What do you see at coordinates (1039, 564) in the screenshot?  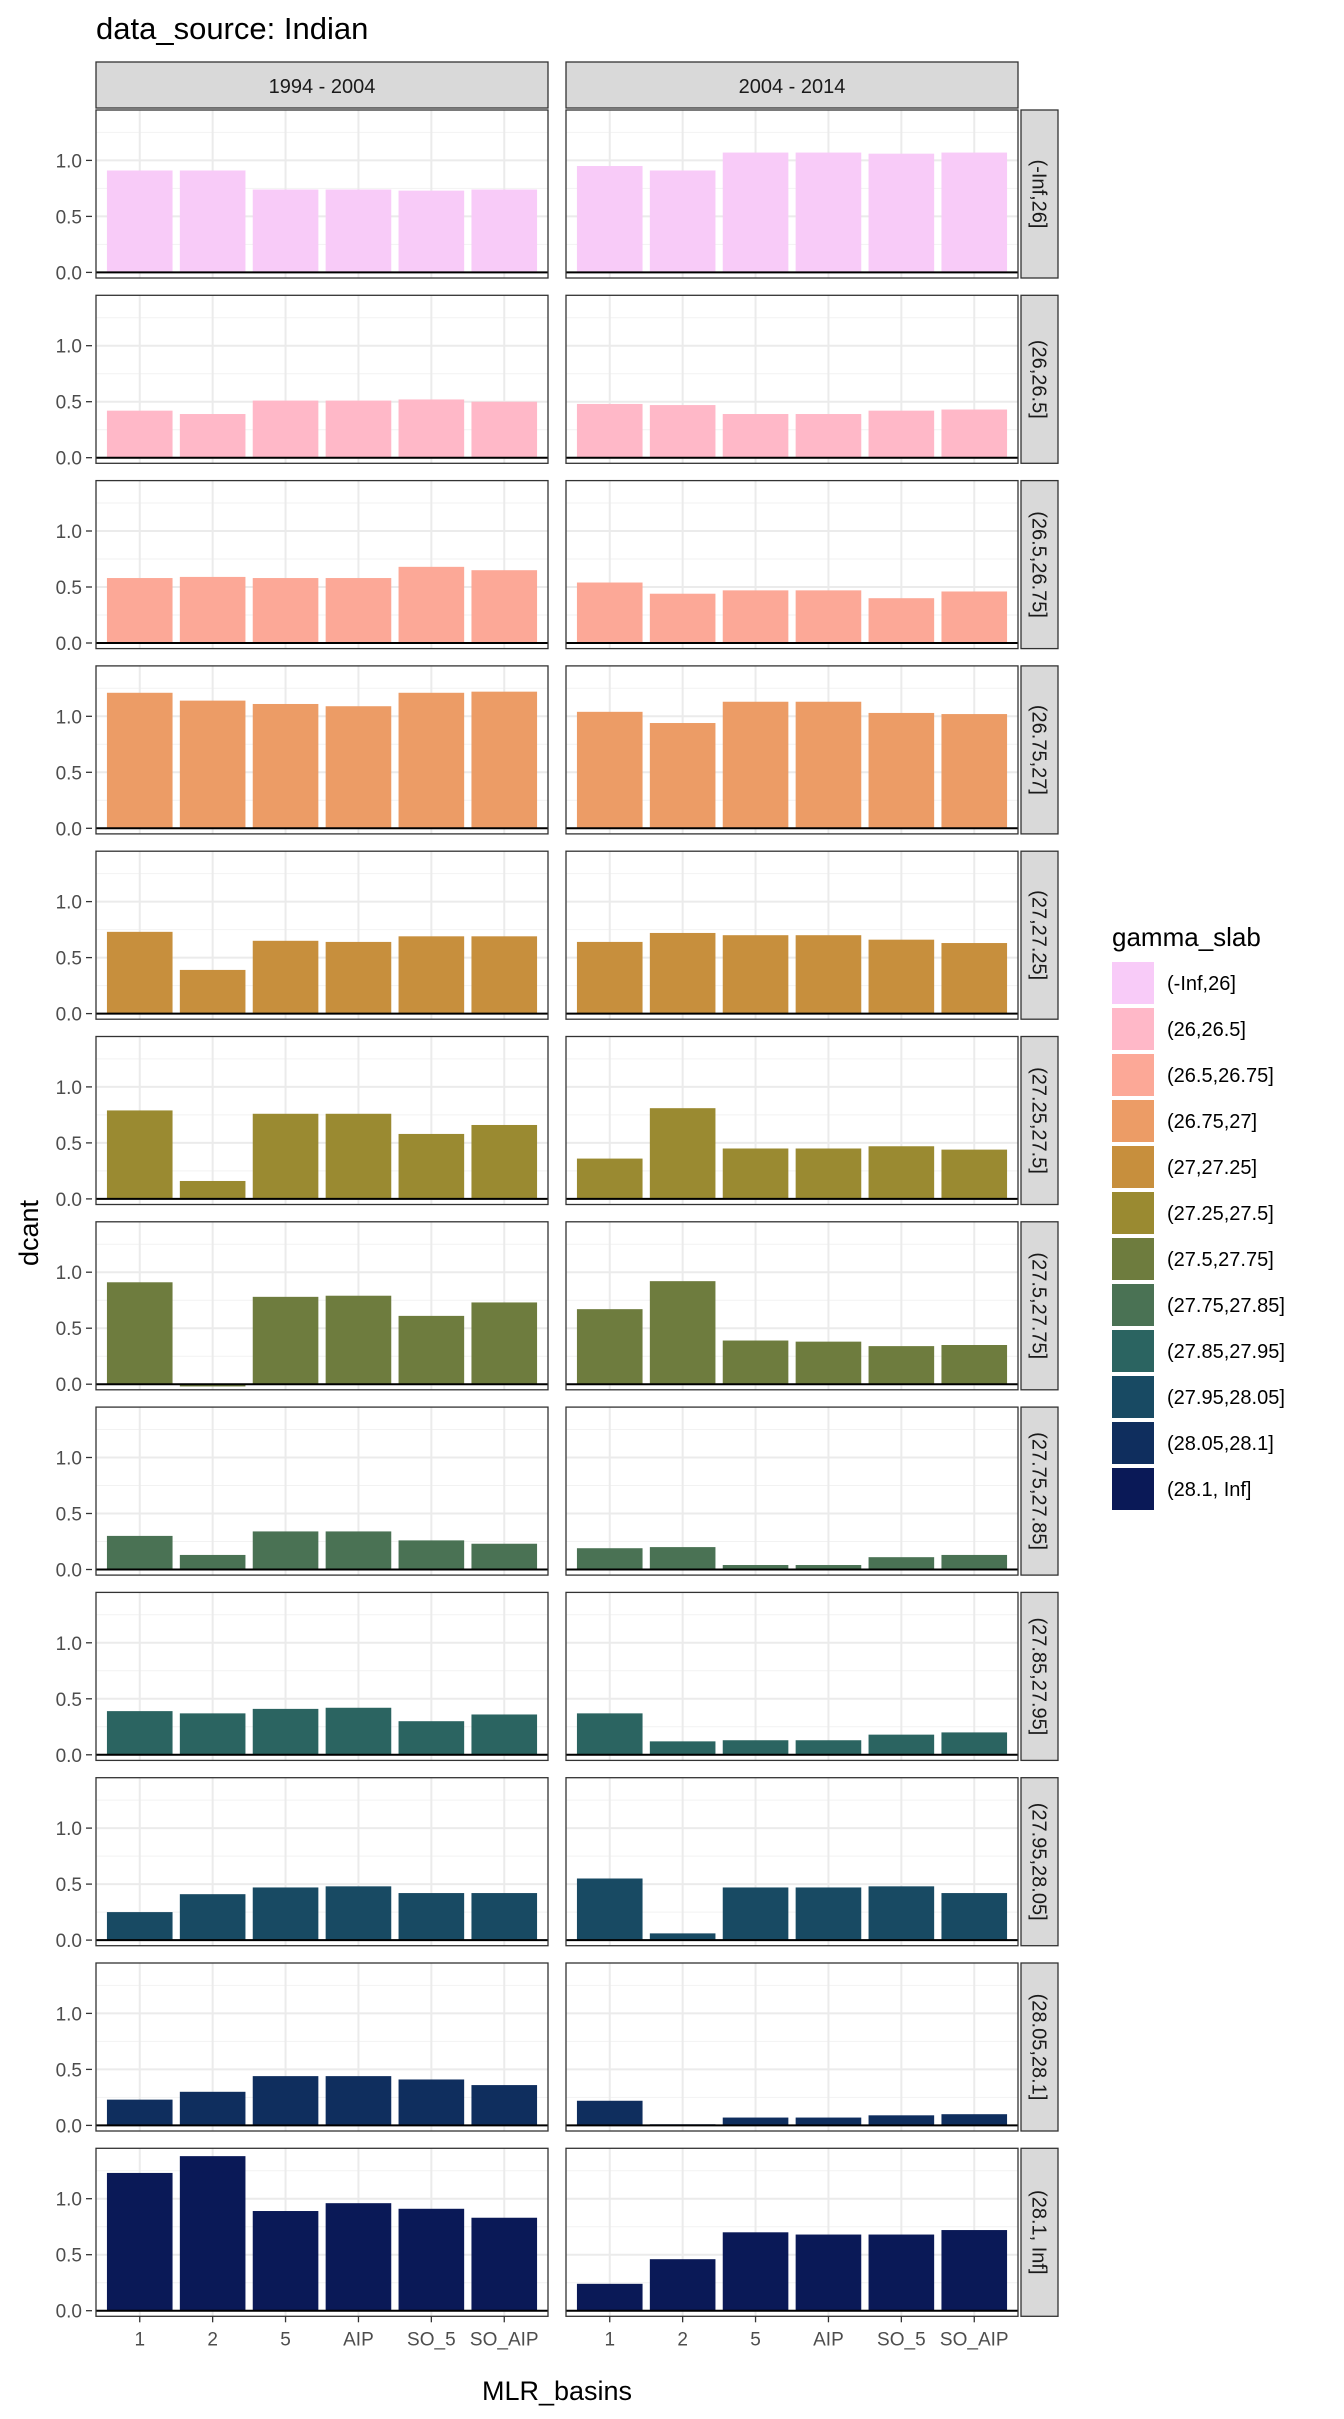 I see `row-strip-label: (26.5,26.75]` at bounding box center [1039, 564].